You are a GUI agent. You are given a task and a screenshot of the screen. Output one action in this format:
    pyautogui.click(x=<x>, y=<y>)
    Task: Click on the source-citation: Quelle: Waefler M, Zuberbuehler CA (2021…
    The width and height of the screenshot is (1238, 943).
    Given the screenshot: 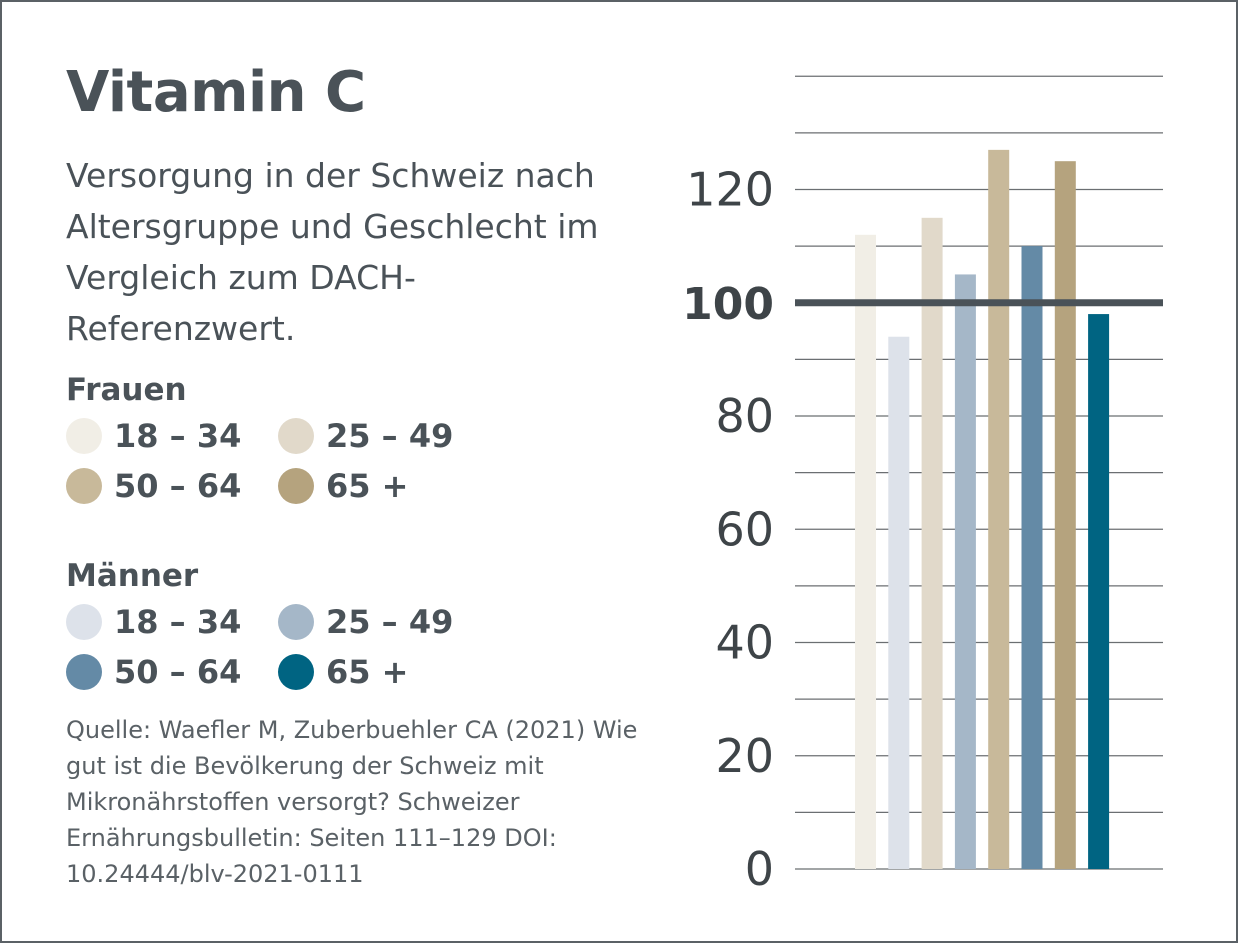 What is the action you would take?
    pyautogui.click(x=352, y=802)
    